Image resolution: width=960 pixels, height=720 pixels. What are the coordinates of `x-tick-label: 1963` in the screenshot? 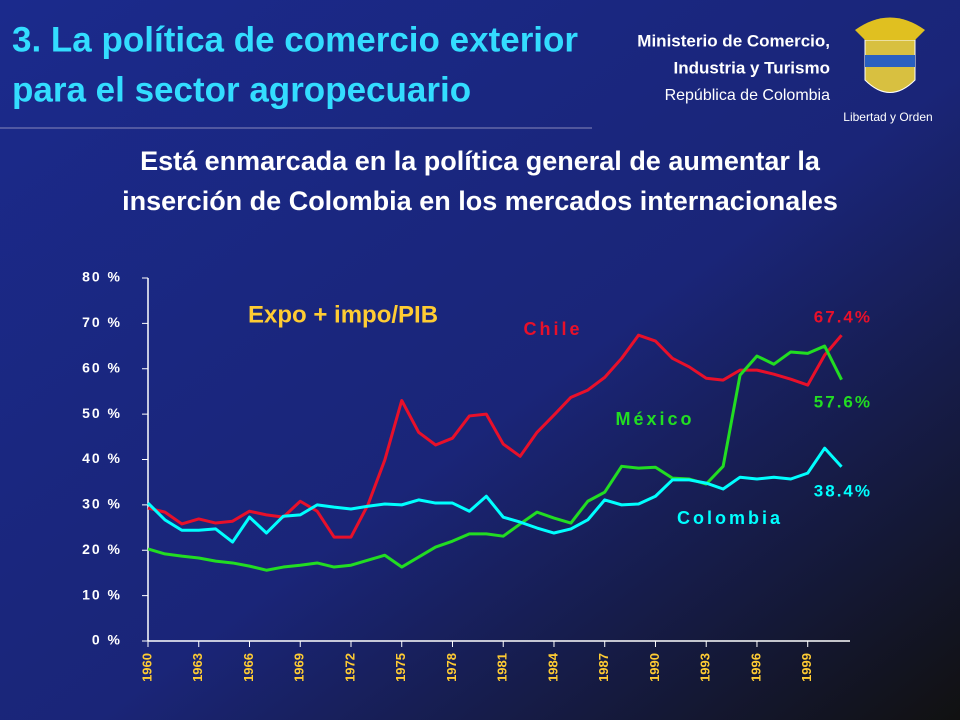 It's located at (197, 667).